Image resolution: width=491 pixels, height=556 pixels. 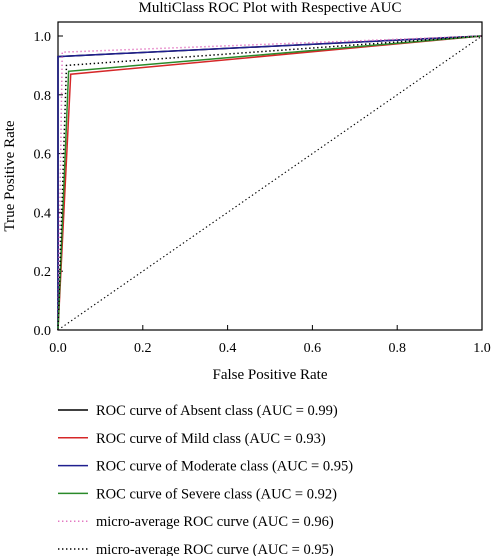 I want to click on legend-label-3: ROC curve of Moderate class (AUC = 0.95), so click(x=224, y=467).